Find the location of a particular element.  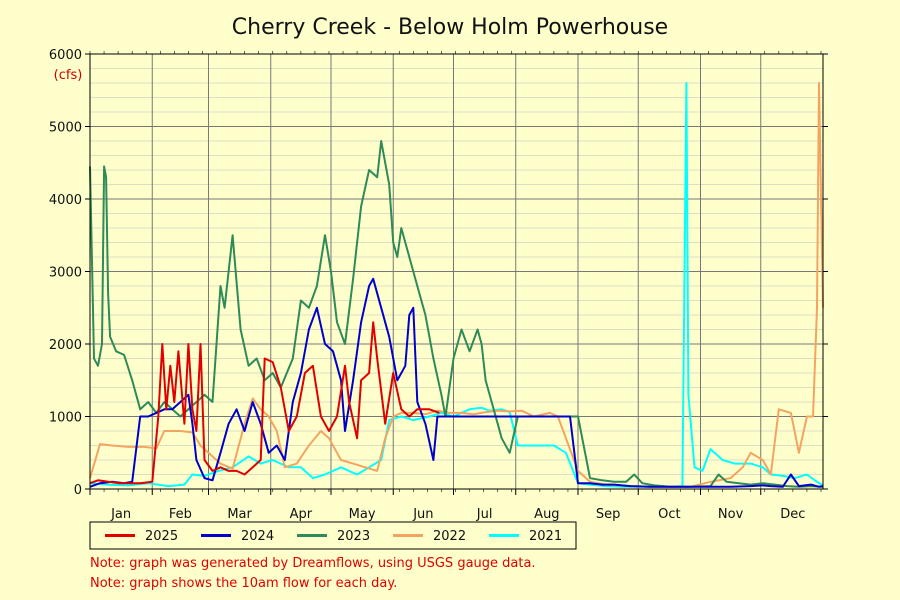

x-tick-label: May is located at coordinates (362, 514).